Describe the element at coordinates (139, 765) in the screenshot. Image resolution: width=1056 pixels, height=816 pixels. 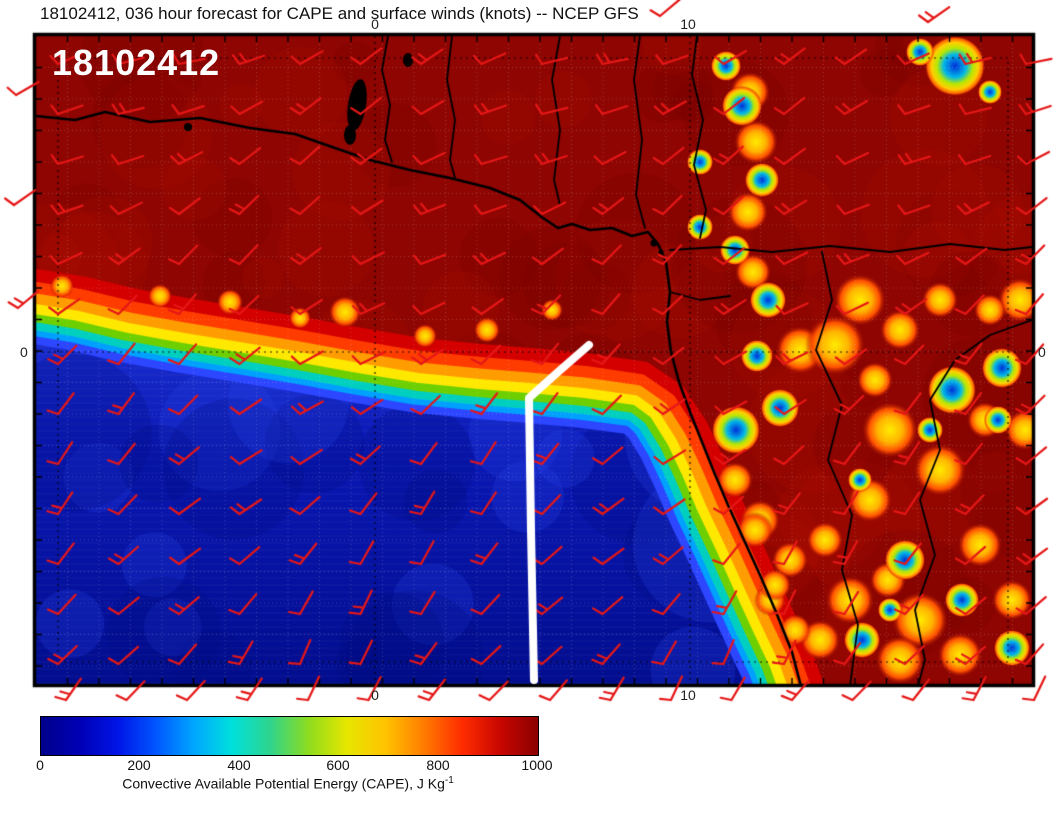
I see `colorbar-tick-200: 200` at that location.